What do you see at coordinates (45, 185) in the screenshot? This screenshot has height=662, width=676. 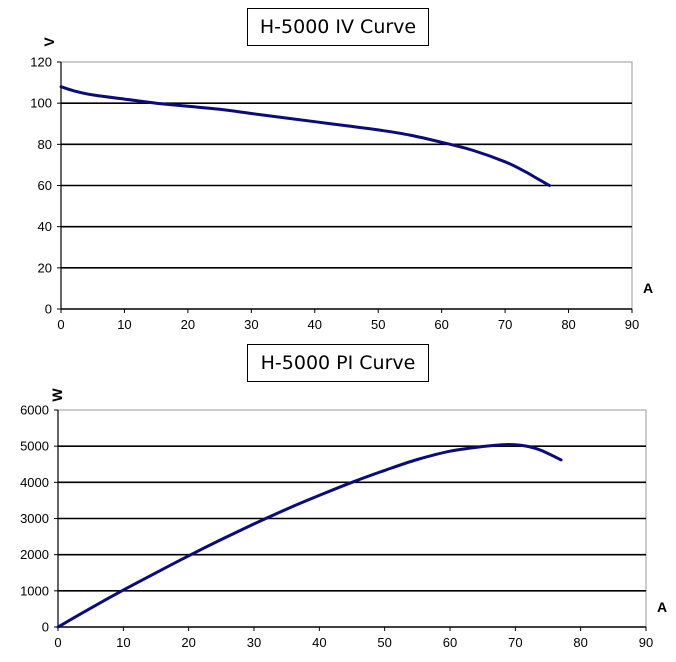 I see `iv-y-tick-label: 60` at bounding box center [45, 185].